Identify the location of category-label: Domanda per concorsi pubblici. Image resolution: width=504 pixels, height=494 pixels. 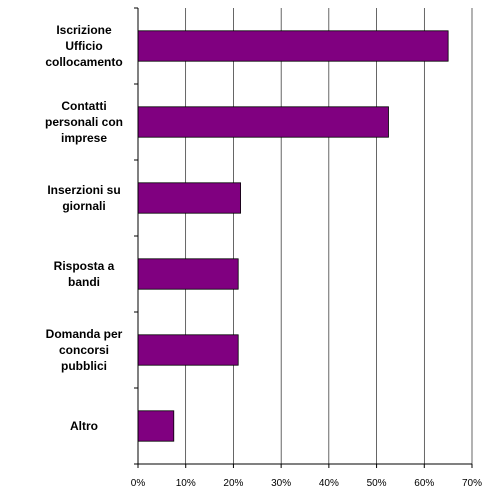
(84, 350).